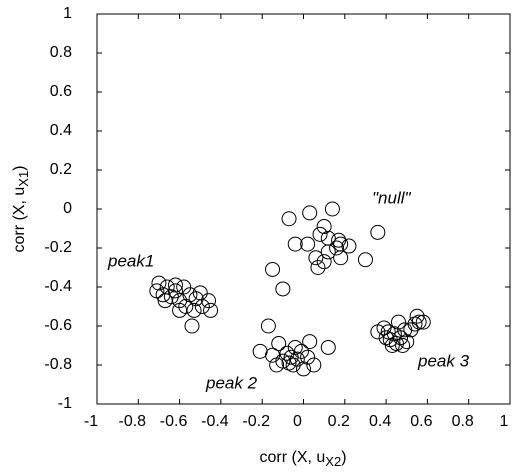 The image size is (520, 472). What do you see at coordinates (58, 364) in the screenshot?
I see `y-tick-label: -0.8` at bounding box center [58, 364].